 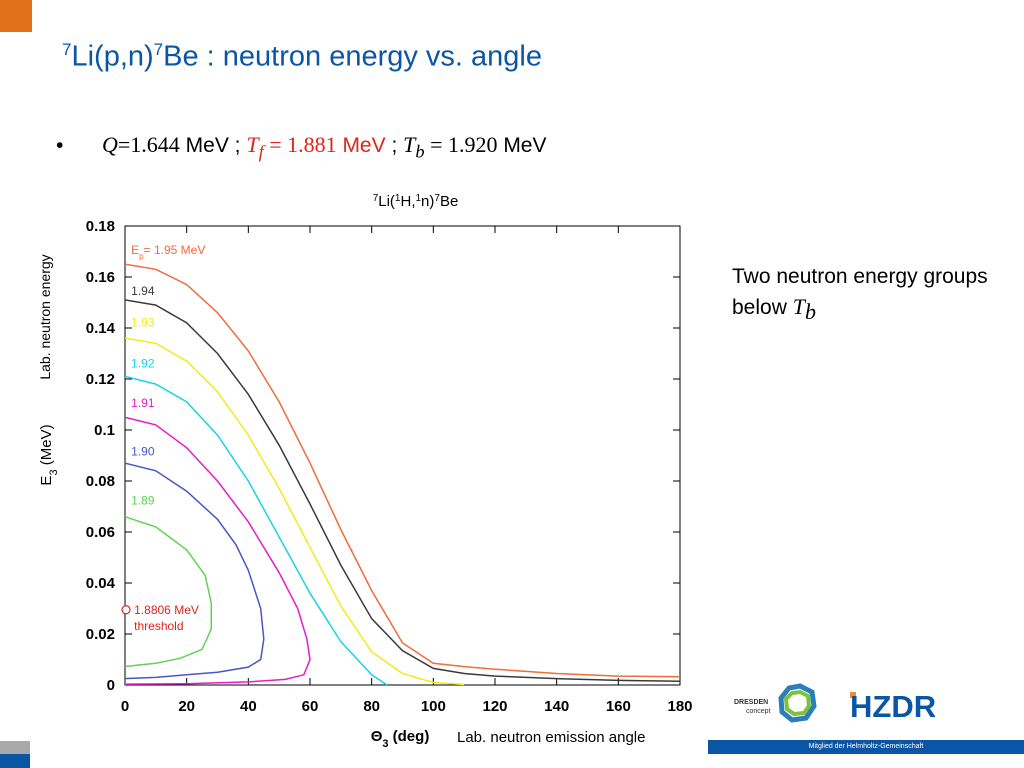 What do you see at coordinates (143, 323) in the screenshot?
I see `series-label-3: 1.93` at bounding box center [143, 323].